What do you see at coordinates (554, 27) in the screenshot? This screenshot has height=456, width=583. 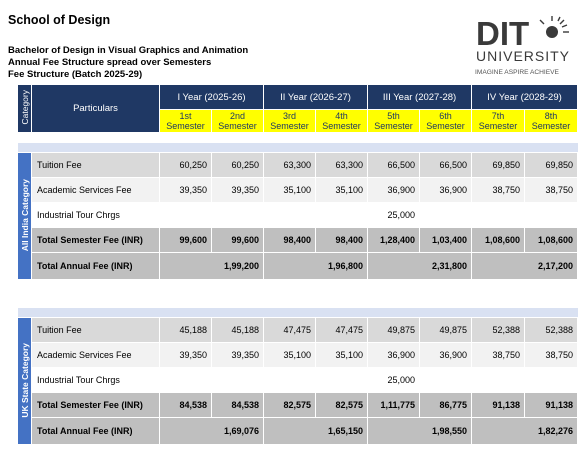 I see `logo-sun-icon` at bounding box center [554, 27].